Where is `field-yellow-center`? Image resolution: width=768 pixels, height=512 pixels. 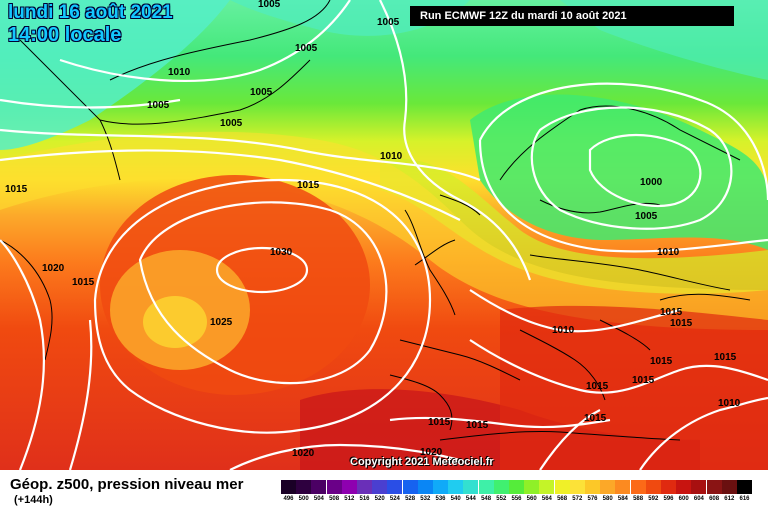 field-yellow-center is located at coordinates (175, 322).